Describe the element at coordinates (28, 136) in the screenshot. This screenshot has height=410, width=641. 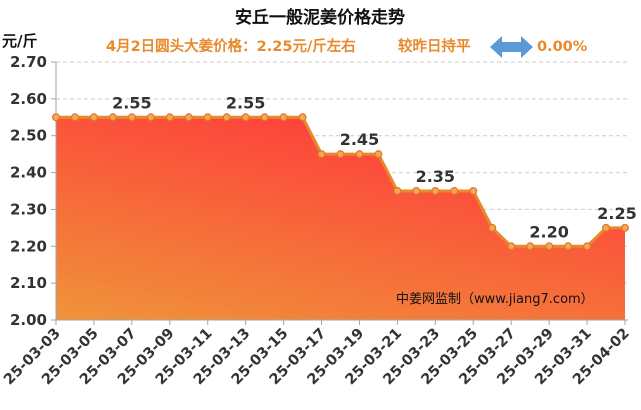
I see `y-tick-label: 2.50` at that location.